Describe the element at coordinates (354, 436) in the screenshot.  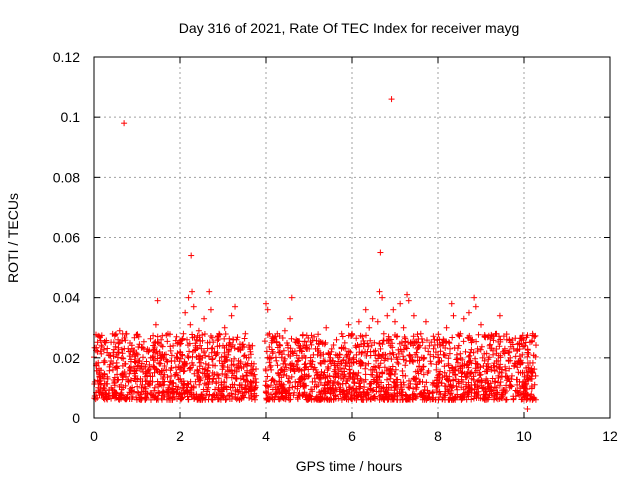
I see `x-tick-labels: 0 2 4 6 8 10 12` at that location.